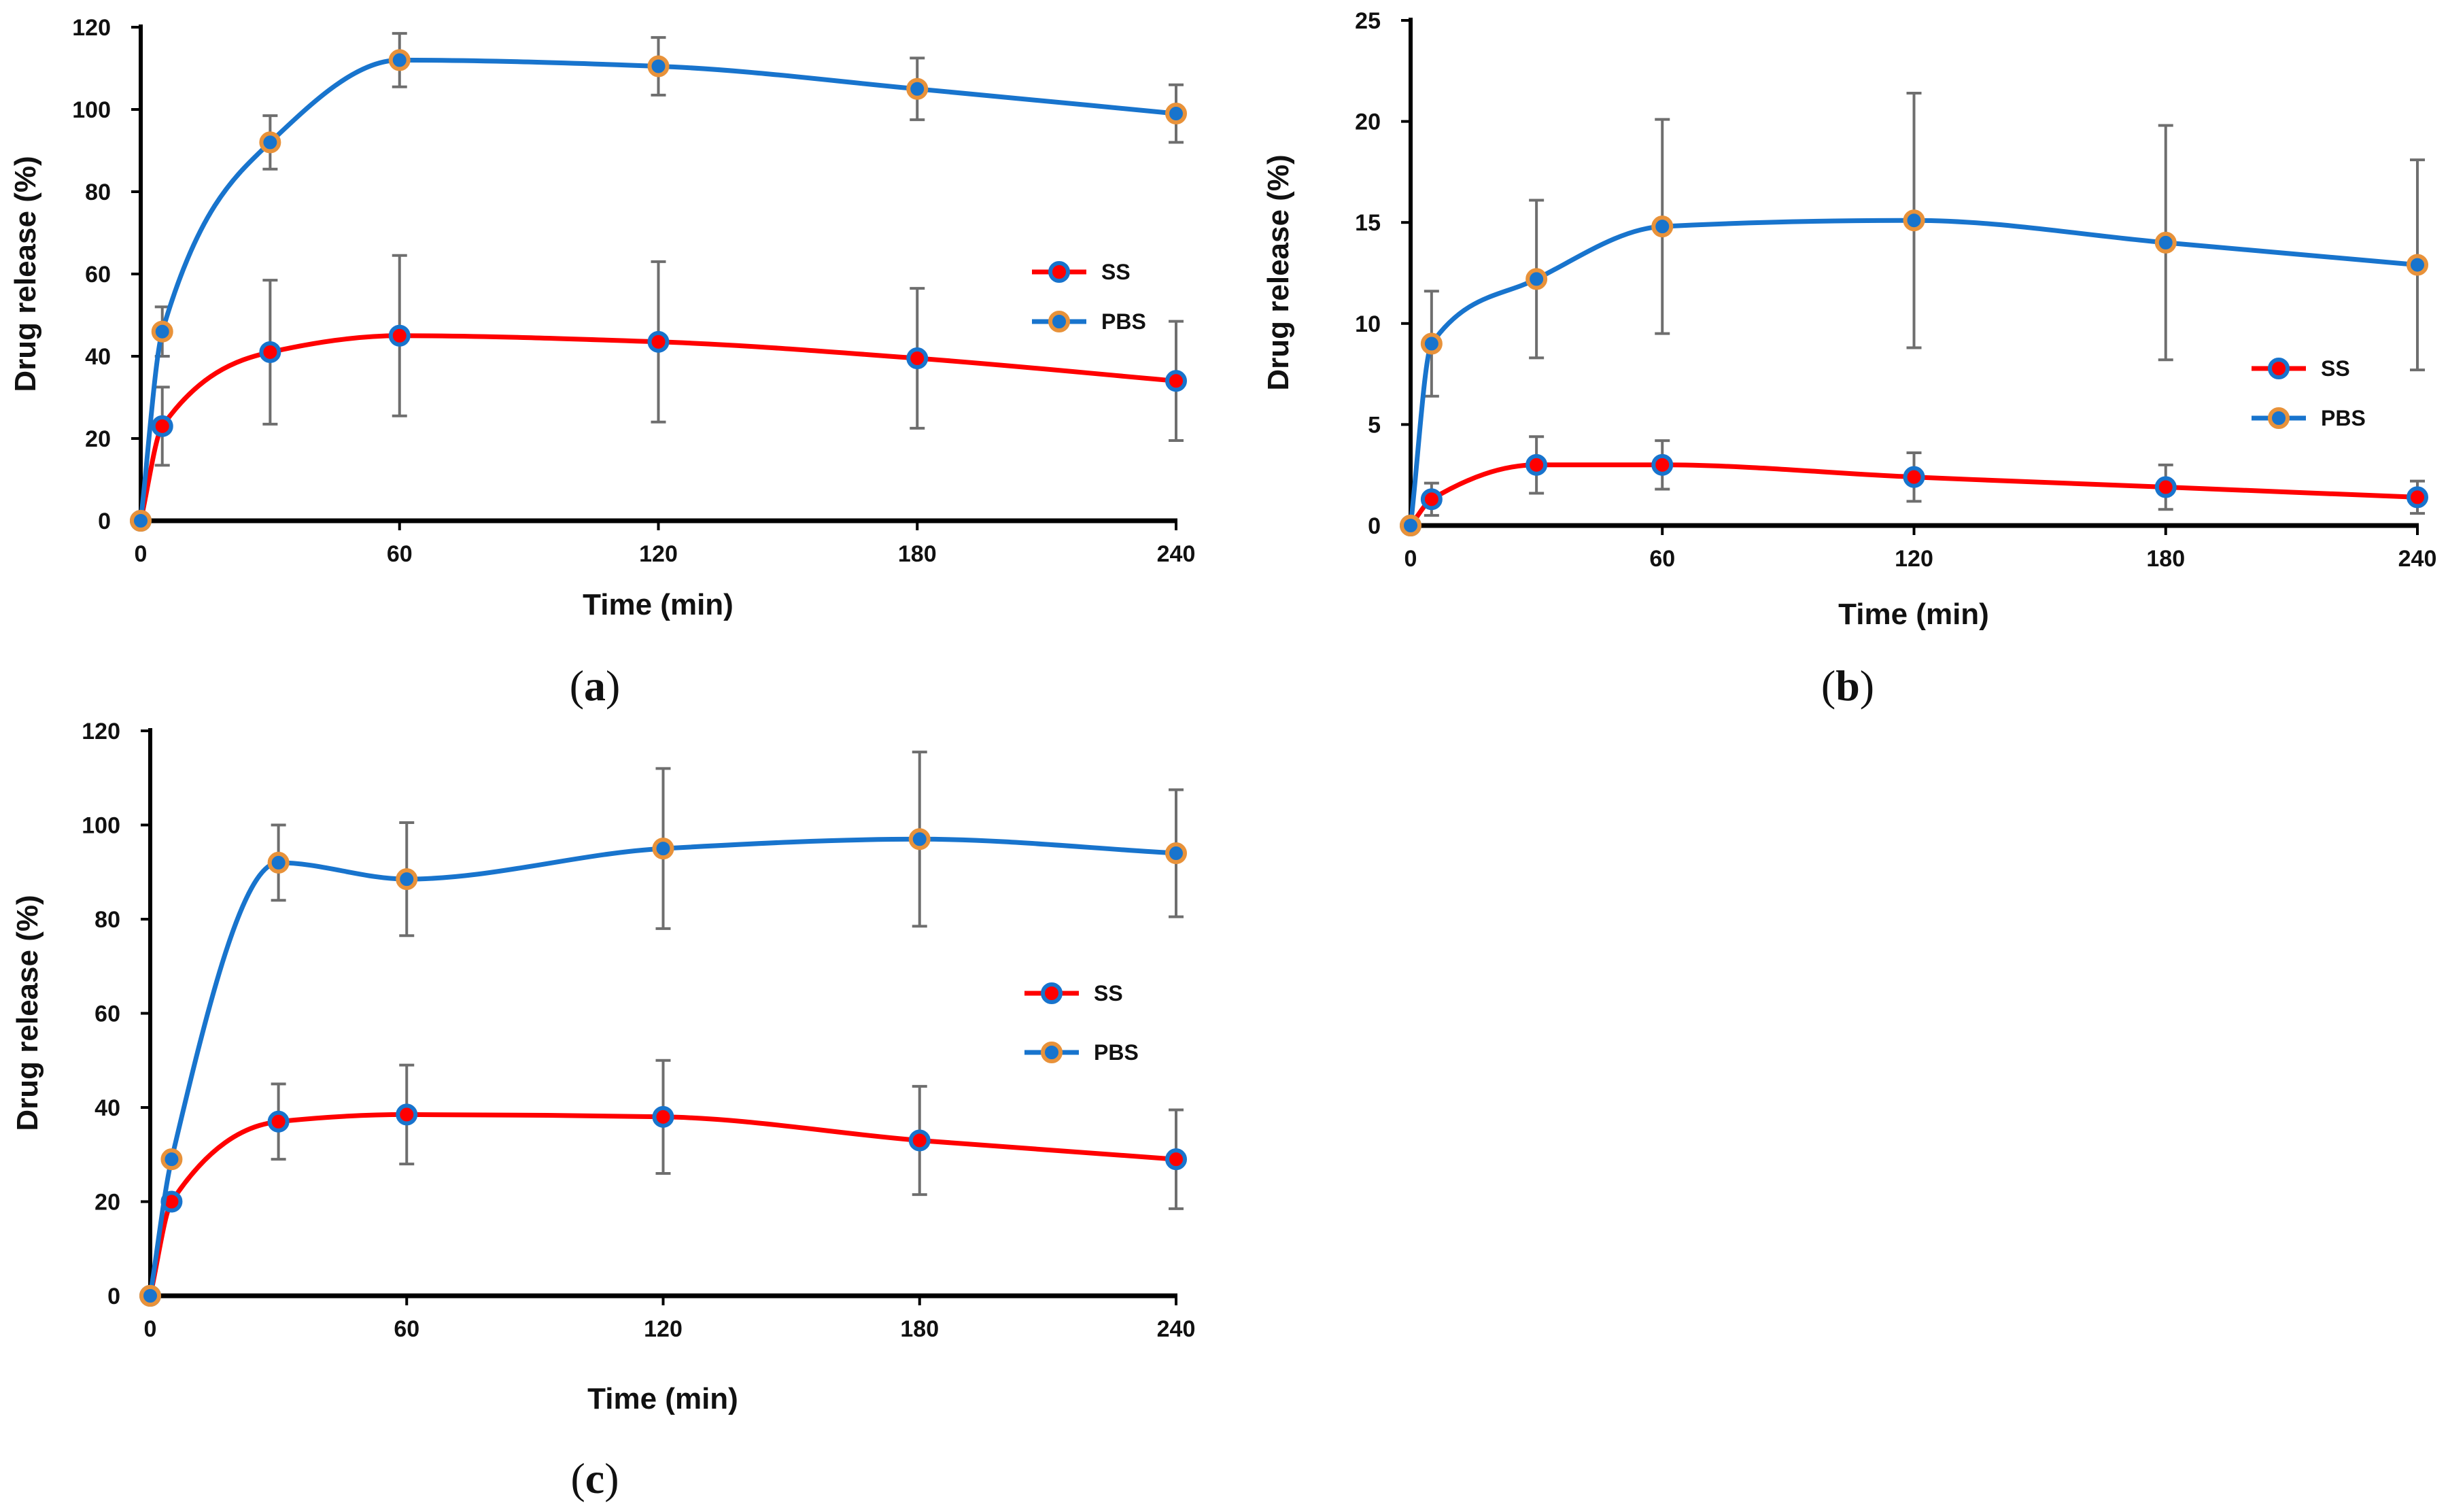  I want to click on panel-label: (b), so click(1847, 686).